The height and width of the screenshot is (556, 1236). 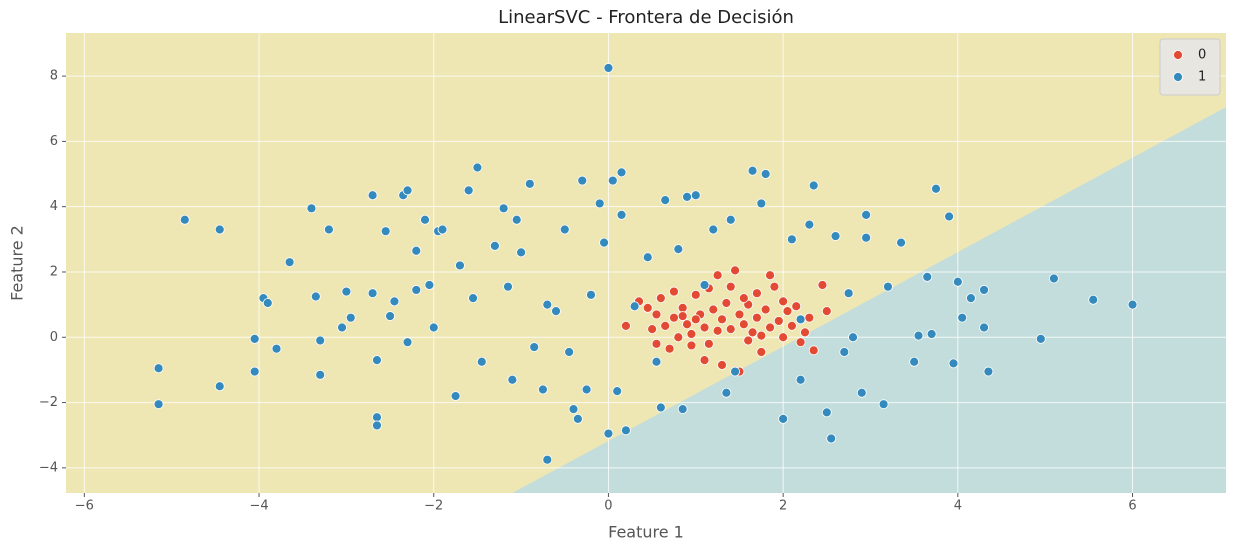 What do you see at coordinates (17, 263) in the screenshot?
I see `y-axis-label: Feature 2` at bounding box center [17, 263].